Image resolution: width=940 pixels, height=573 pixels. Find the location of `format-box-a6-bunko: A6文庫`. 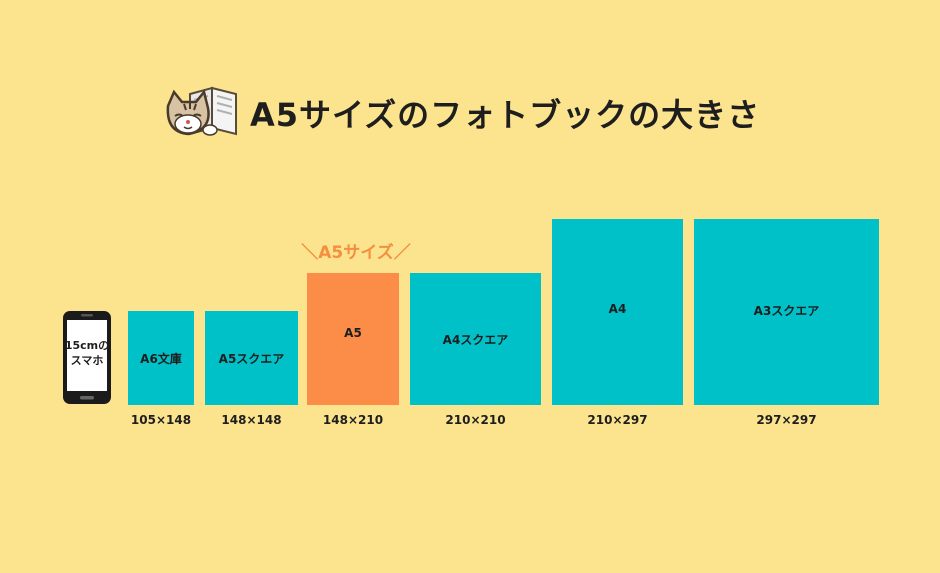

format-box-a6-bunko: A6文庫 is located at coordinates (161, 358).